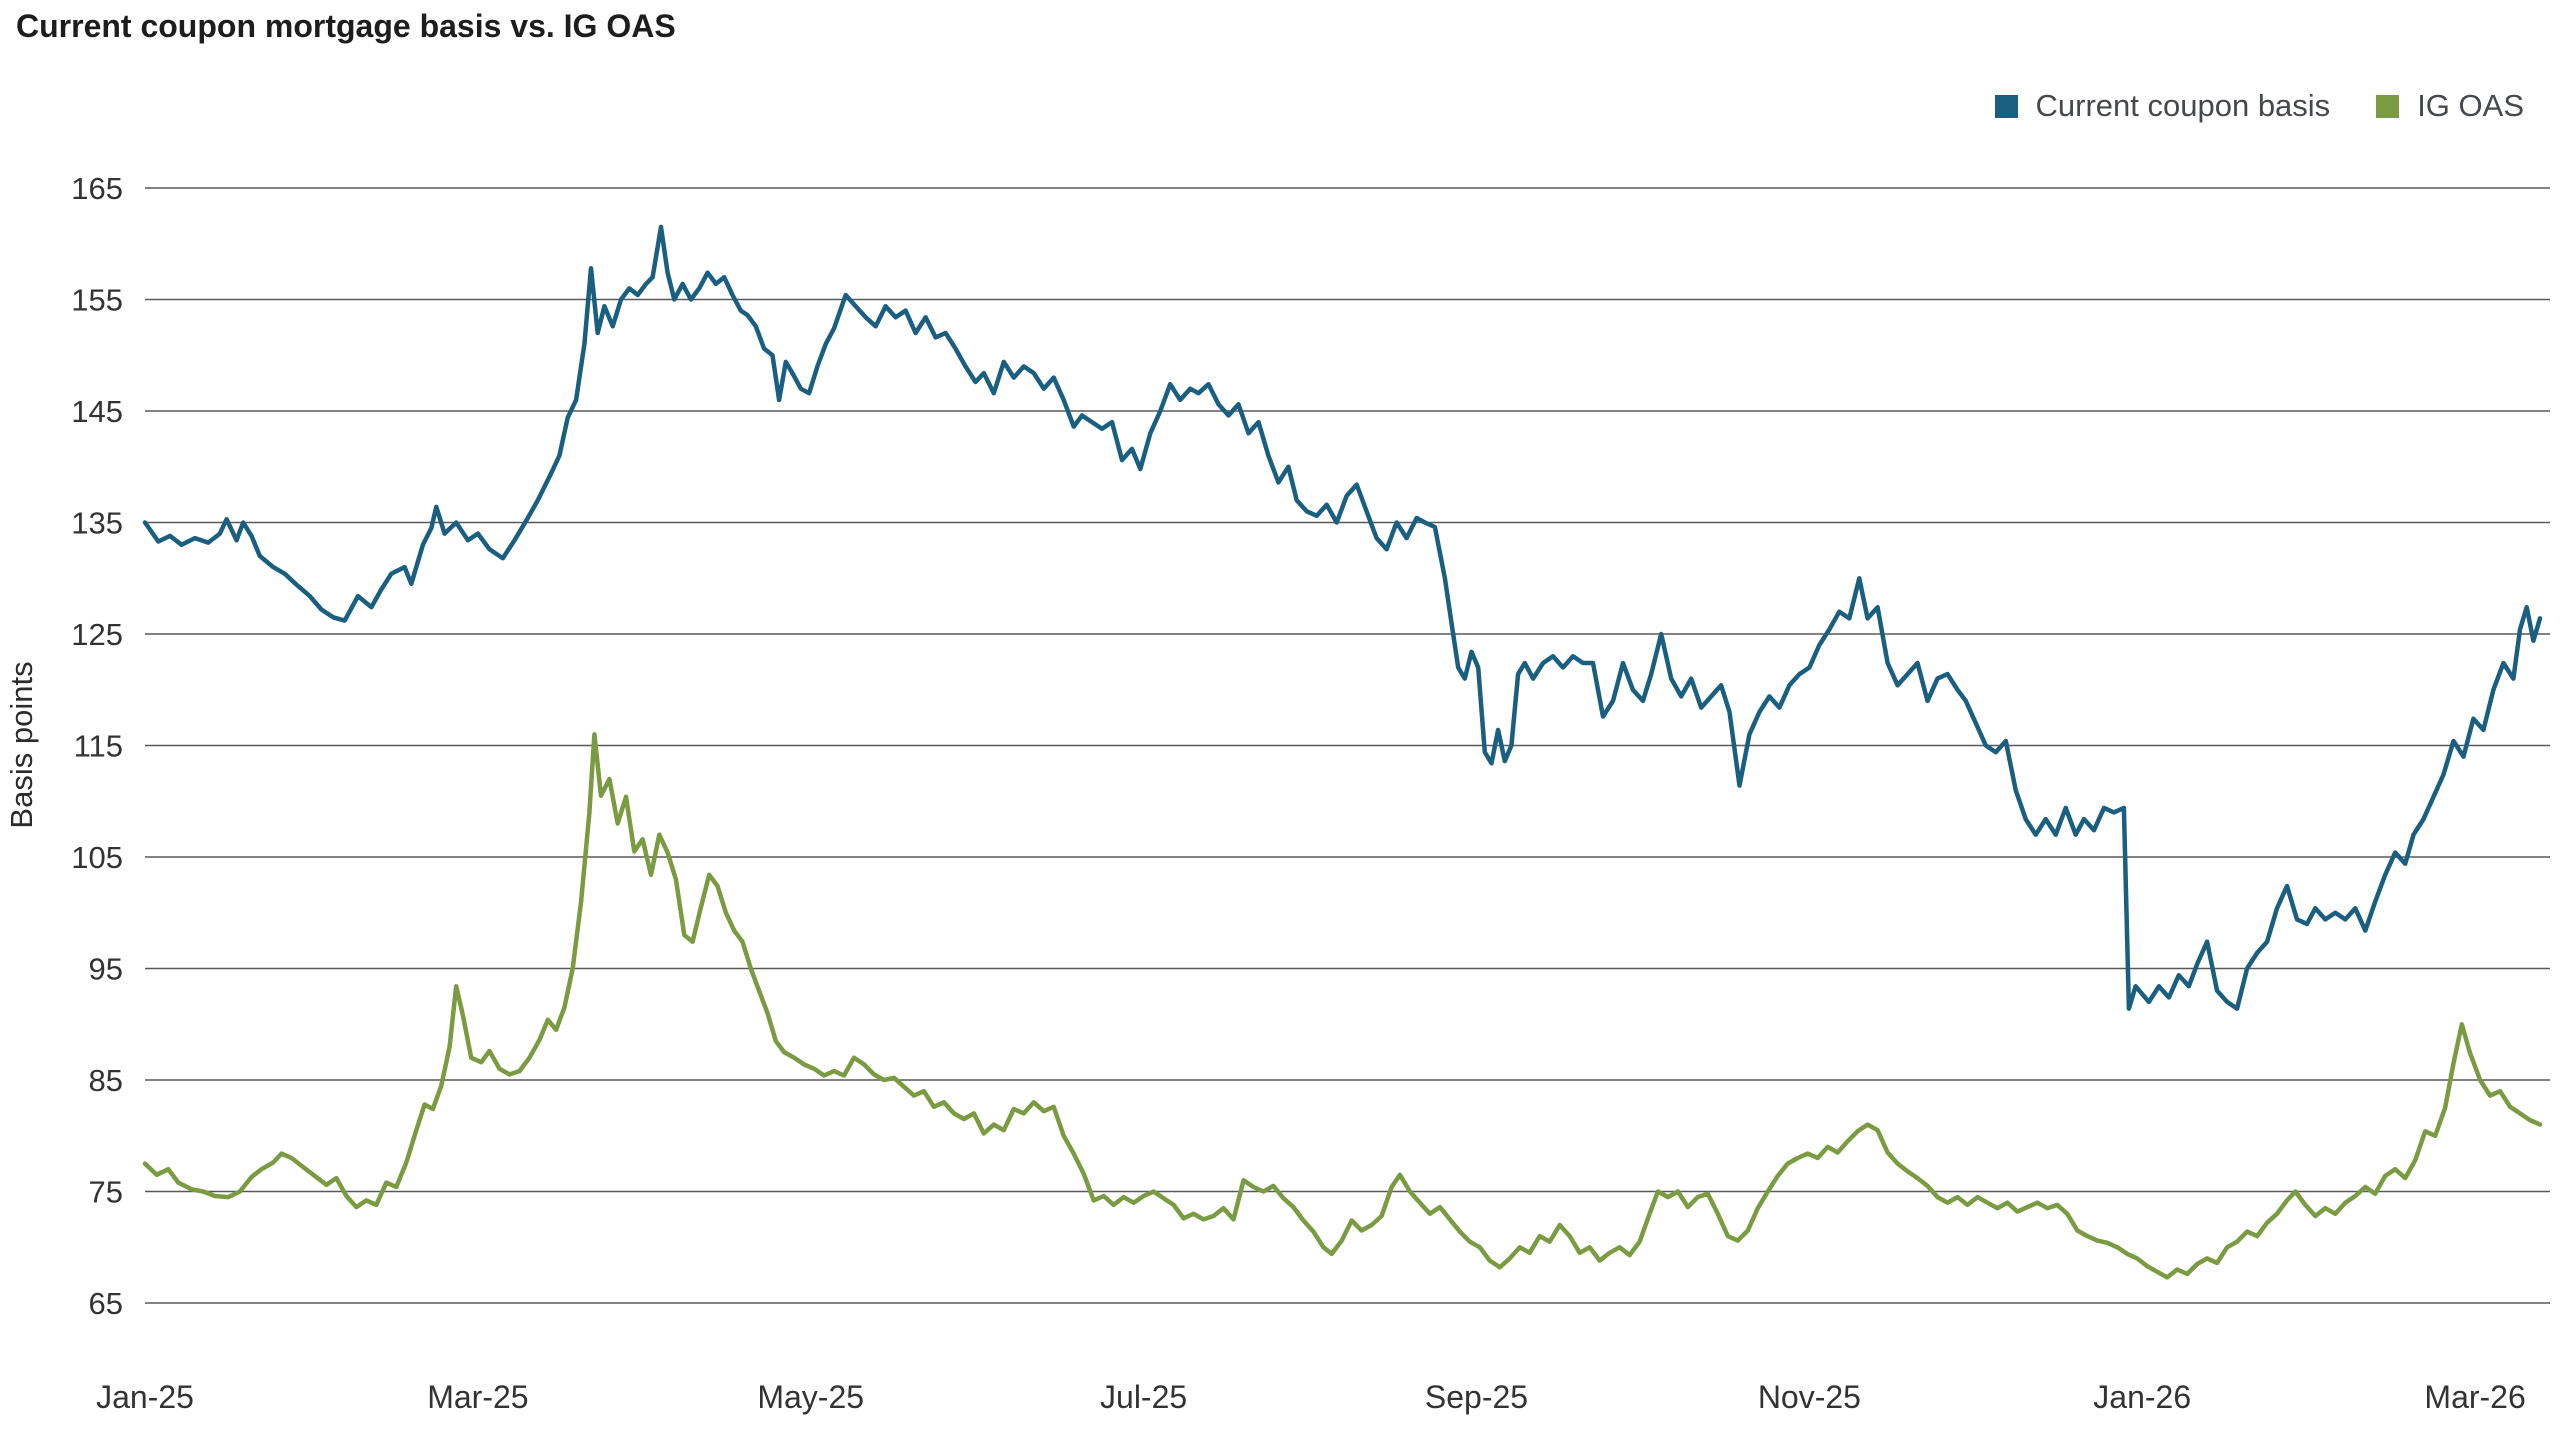 The width and height of the screenshot is (2560, 1440). I want to click on legend-swatch-ig-oas, so click(2388, 106).